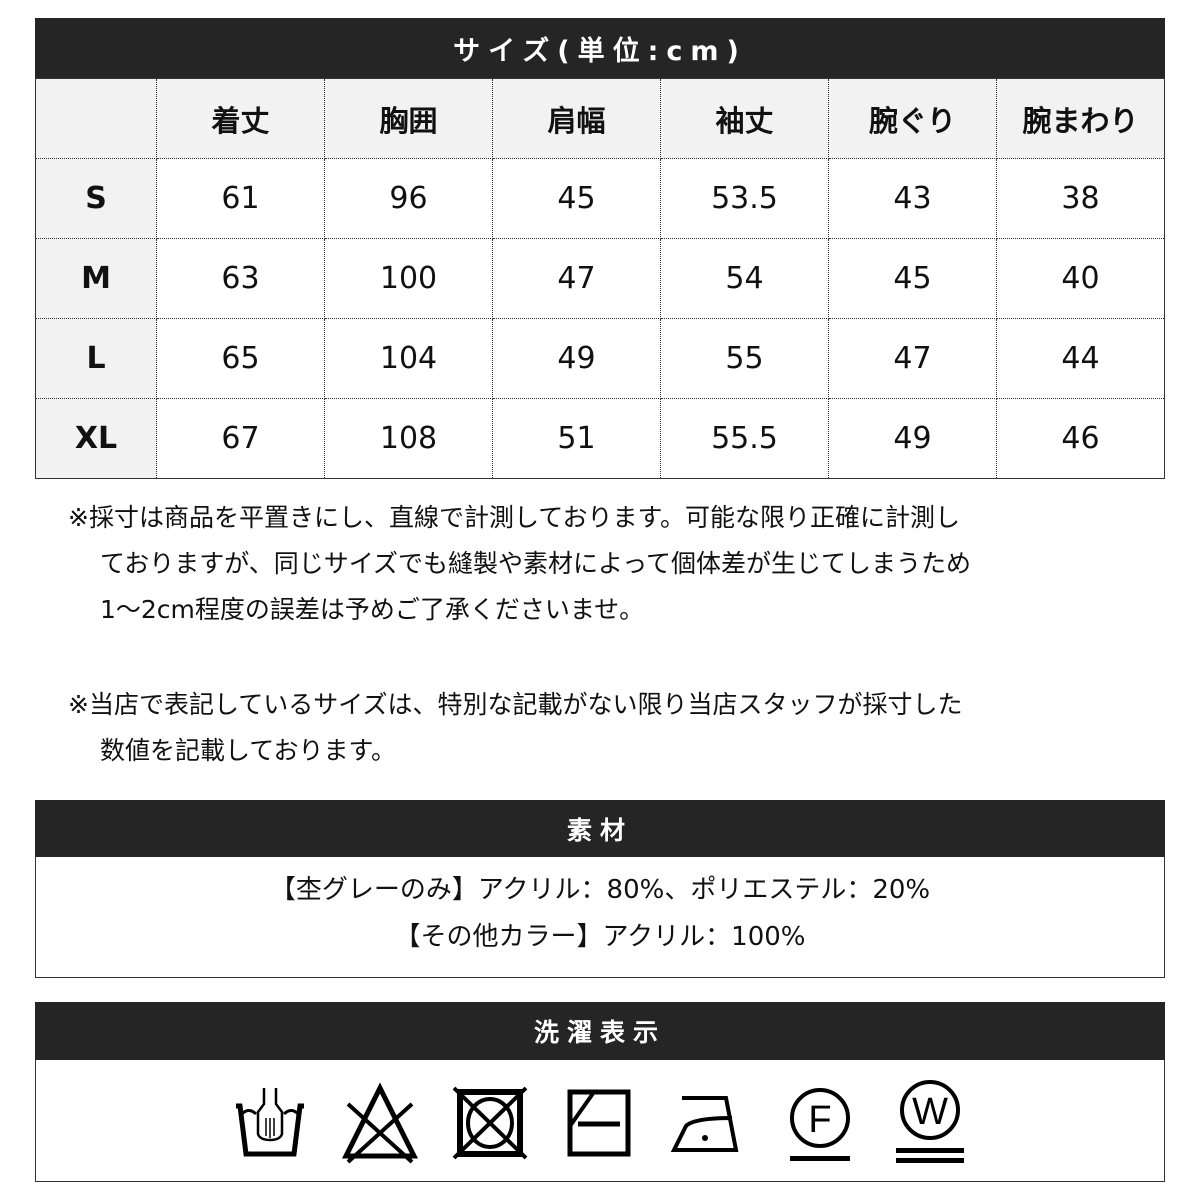  I want to click on measurement-cell: 51, so click(576, 438).